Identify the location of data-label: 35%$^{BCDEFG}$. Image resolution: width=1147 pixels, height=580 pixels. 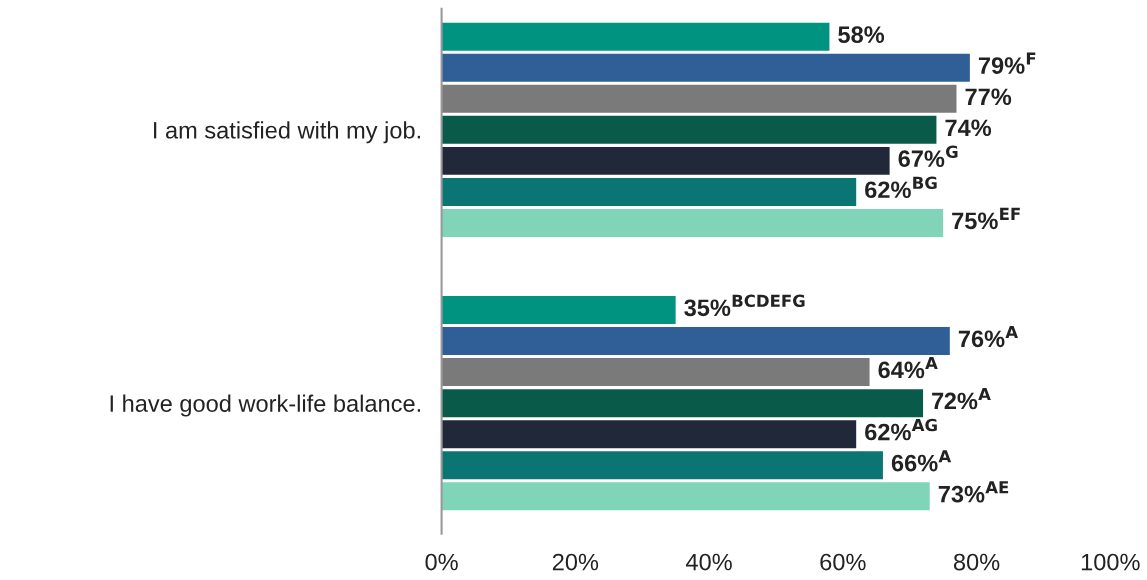
(744, 305).